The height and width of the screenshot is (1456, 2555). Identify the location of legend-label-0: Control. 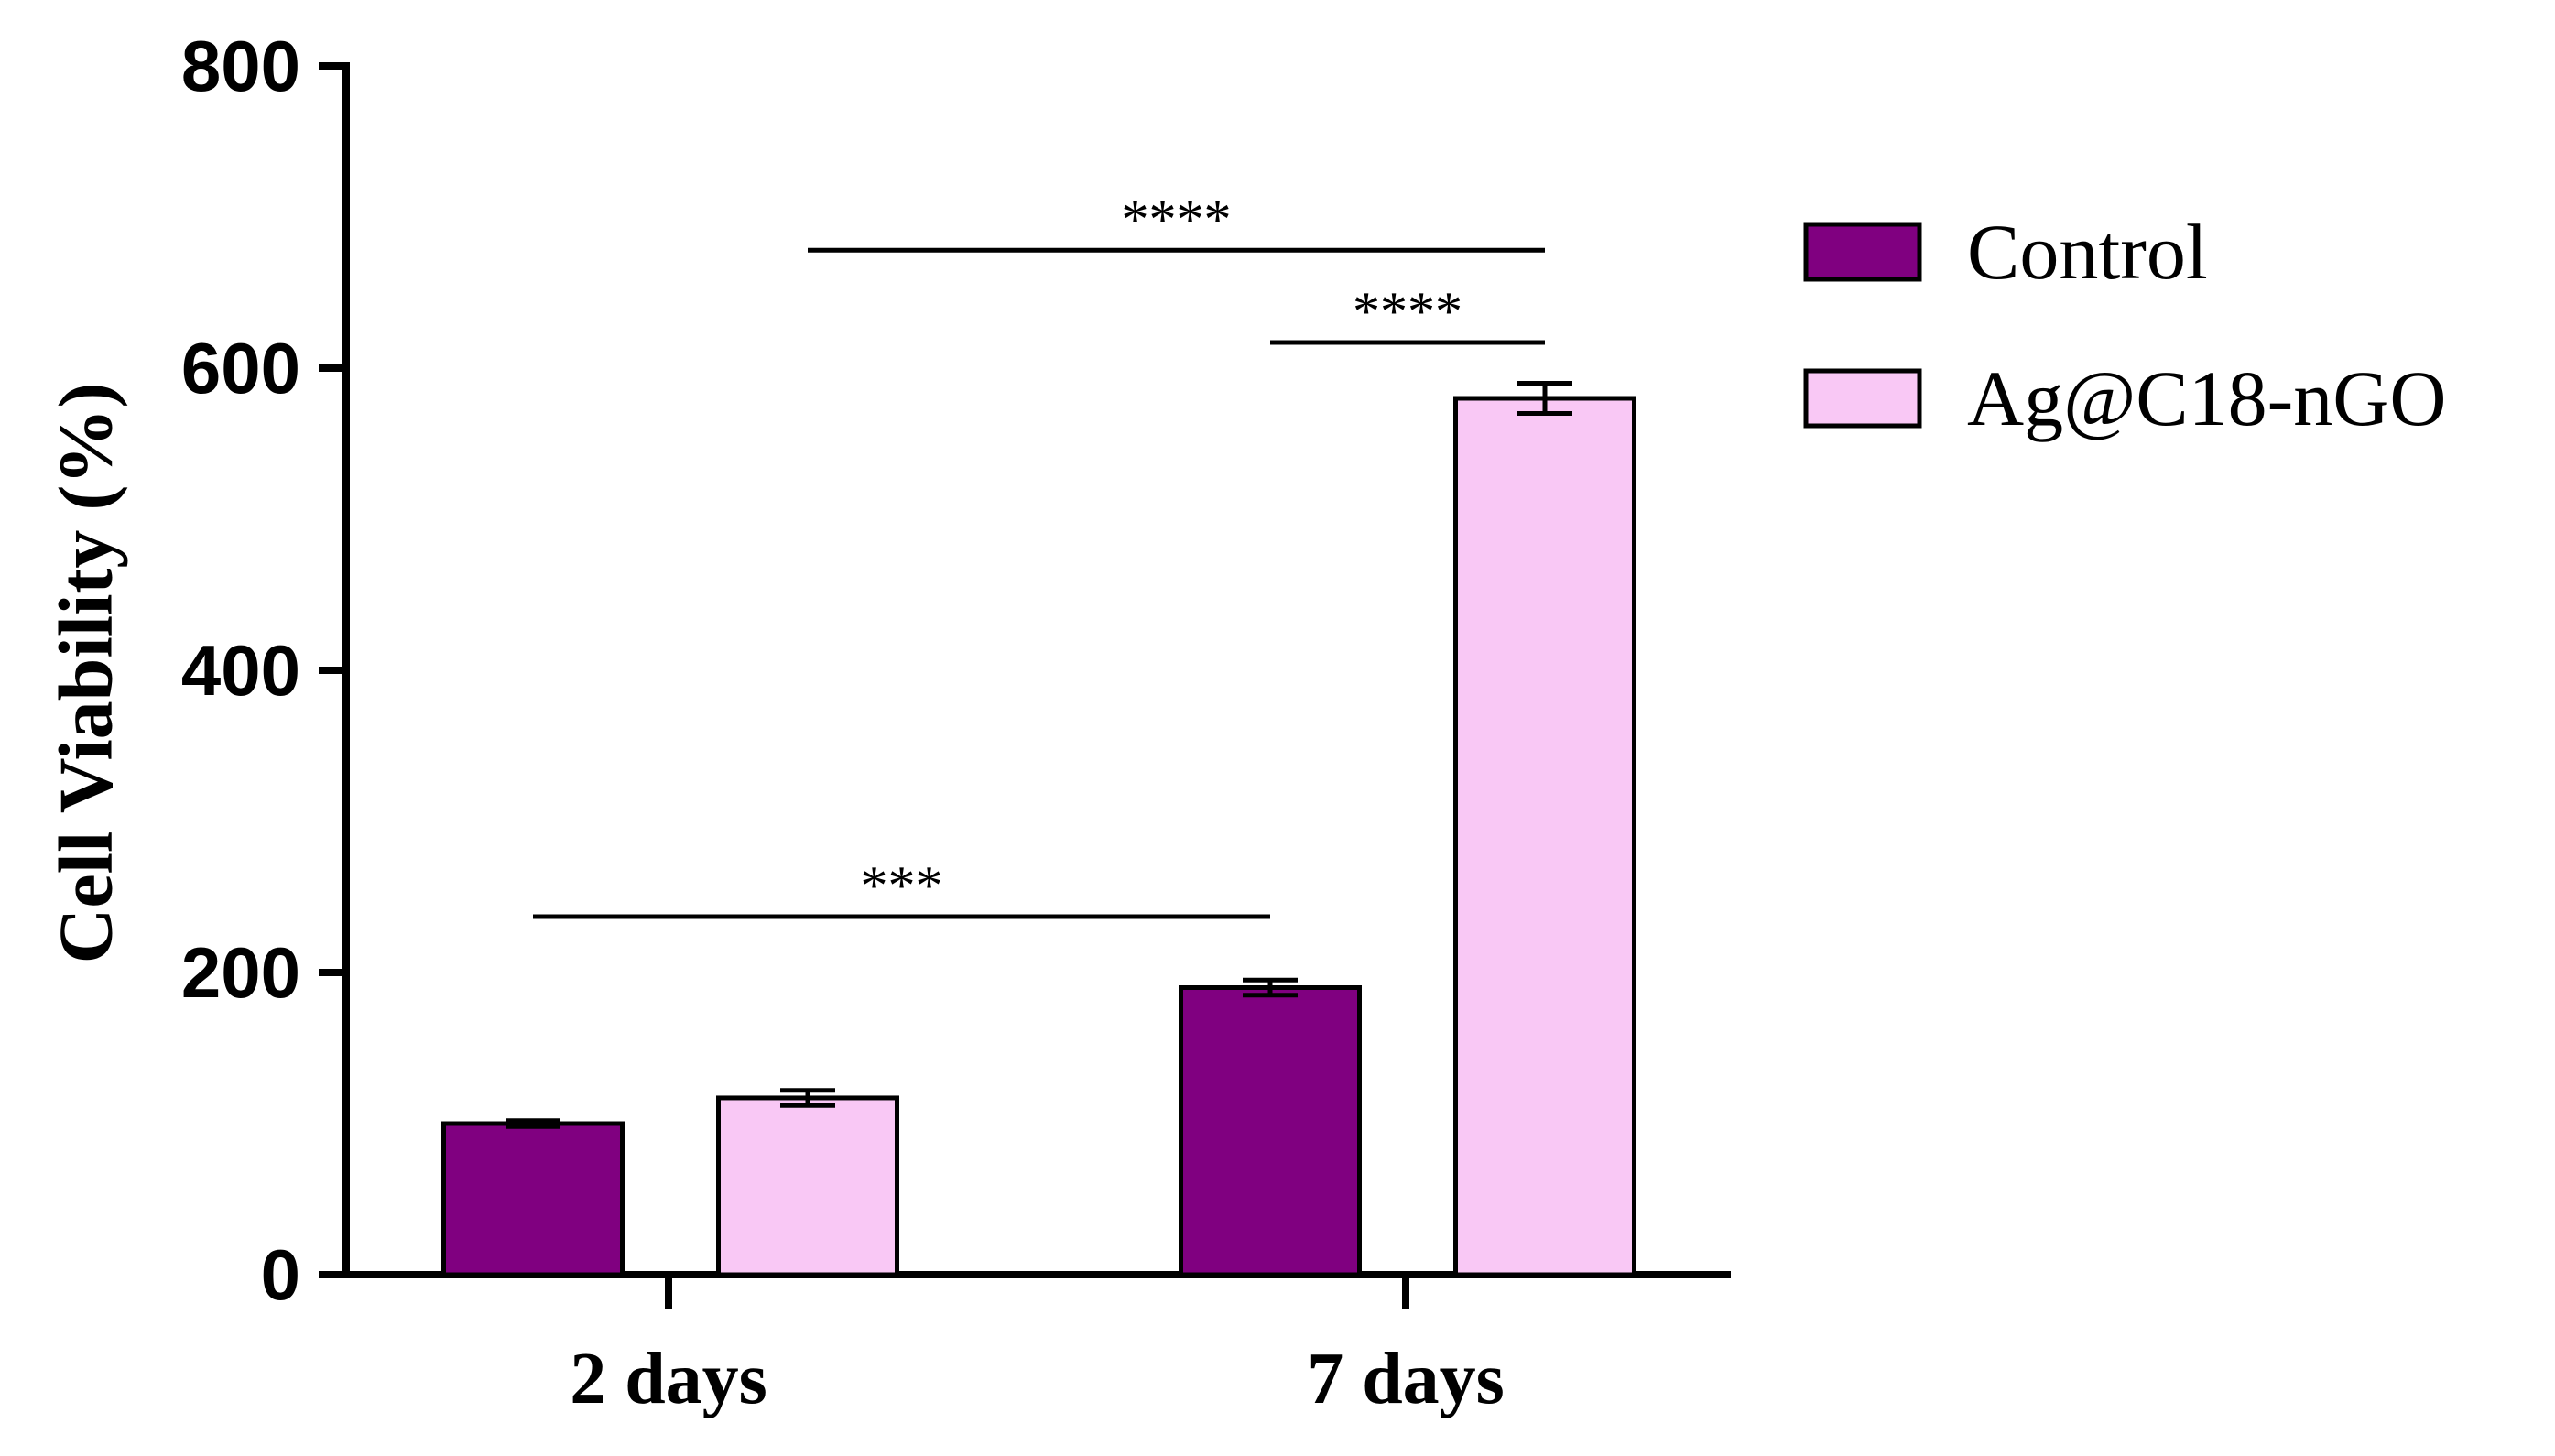
(2087, 252).